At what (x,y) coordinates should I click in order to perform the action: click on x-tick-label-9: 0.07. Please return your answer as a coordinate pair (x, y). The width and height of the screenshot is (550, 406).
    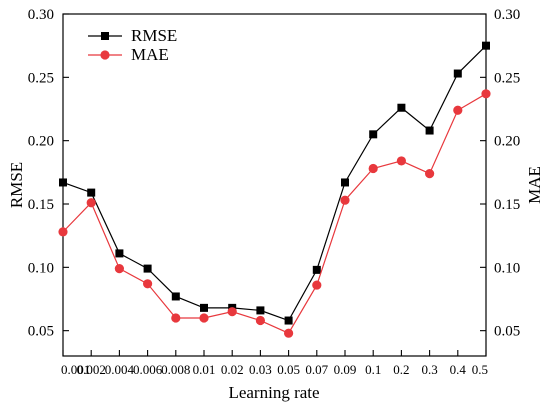
    Looking at the image, I should click on (316, 369).